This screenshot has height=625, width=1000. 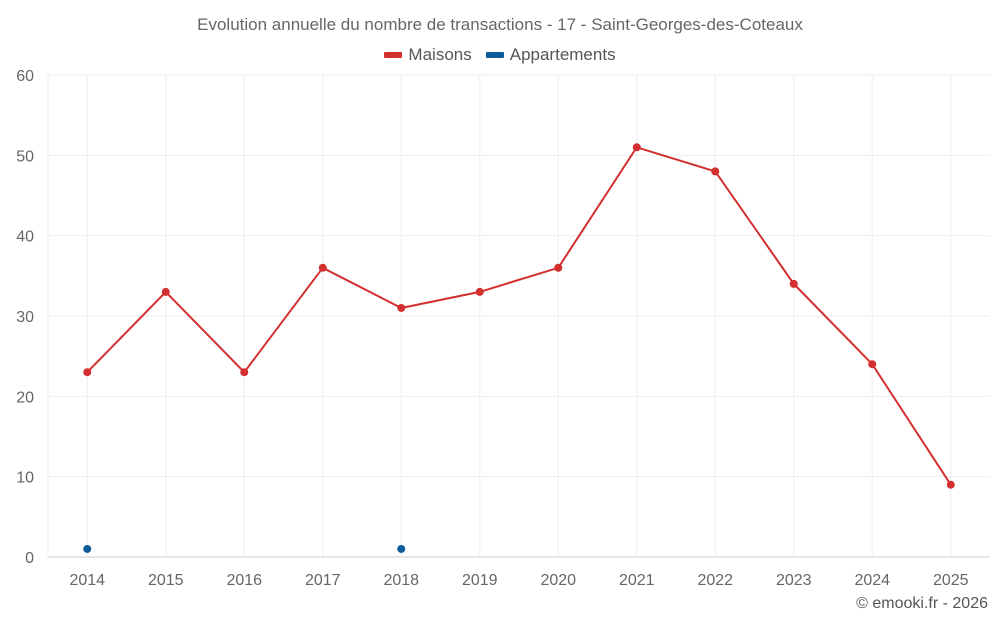 I want to click on x-tick-label-2023: 2023, so click(x=794, y=580).